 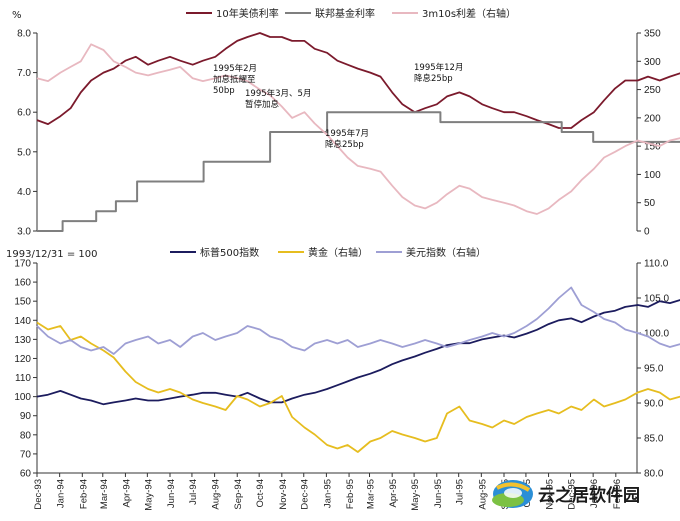 What do you see at coordinates (647, 232) in the screenshot?
I see `top-right-tick-label: 0` at bounding box center [647, 232].